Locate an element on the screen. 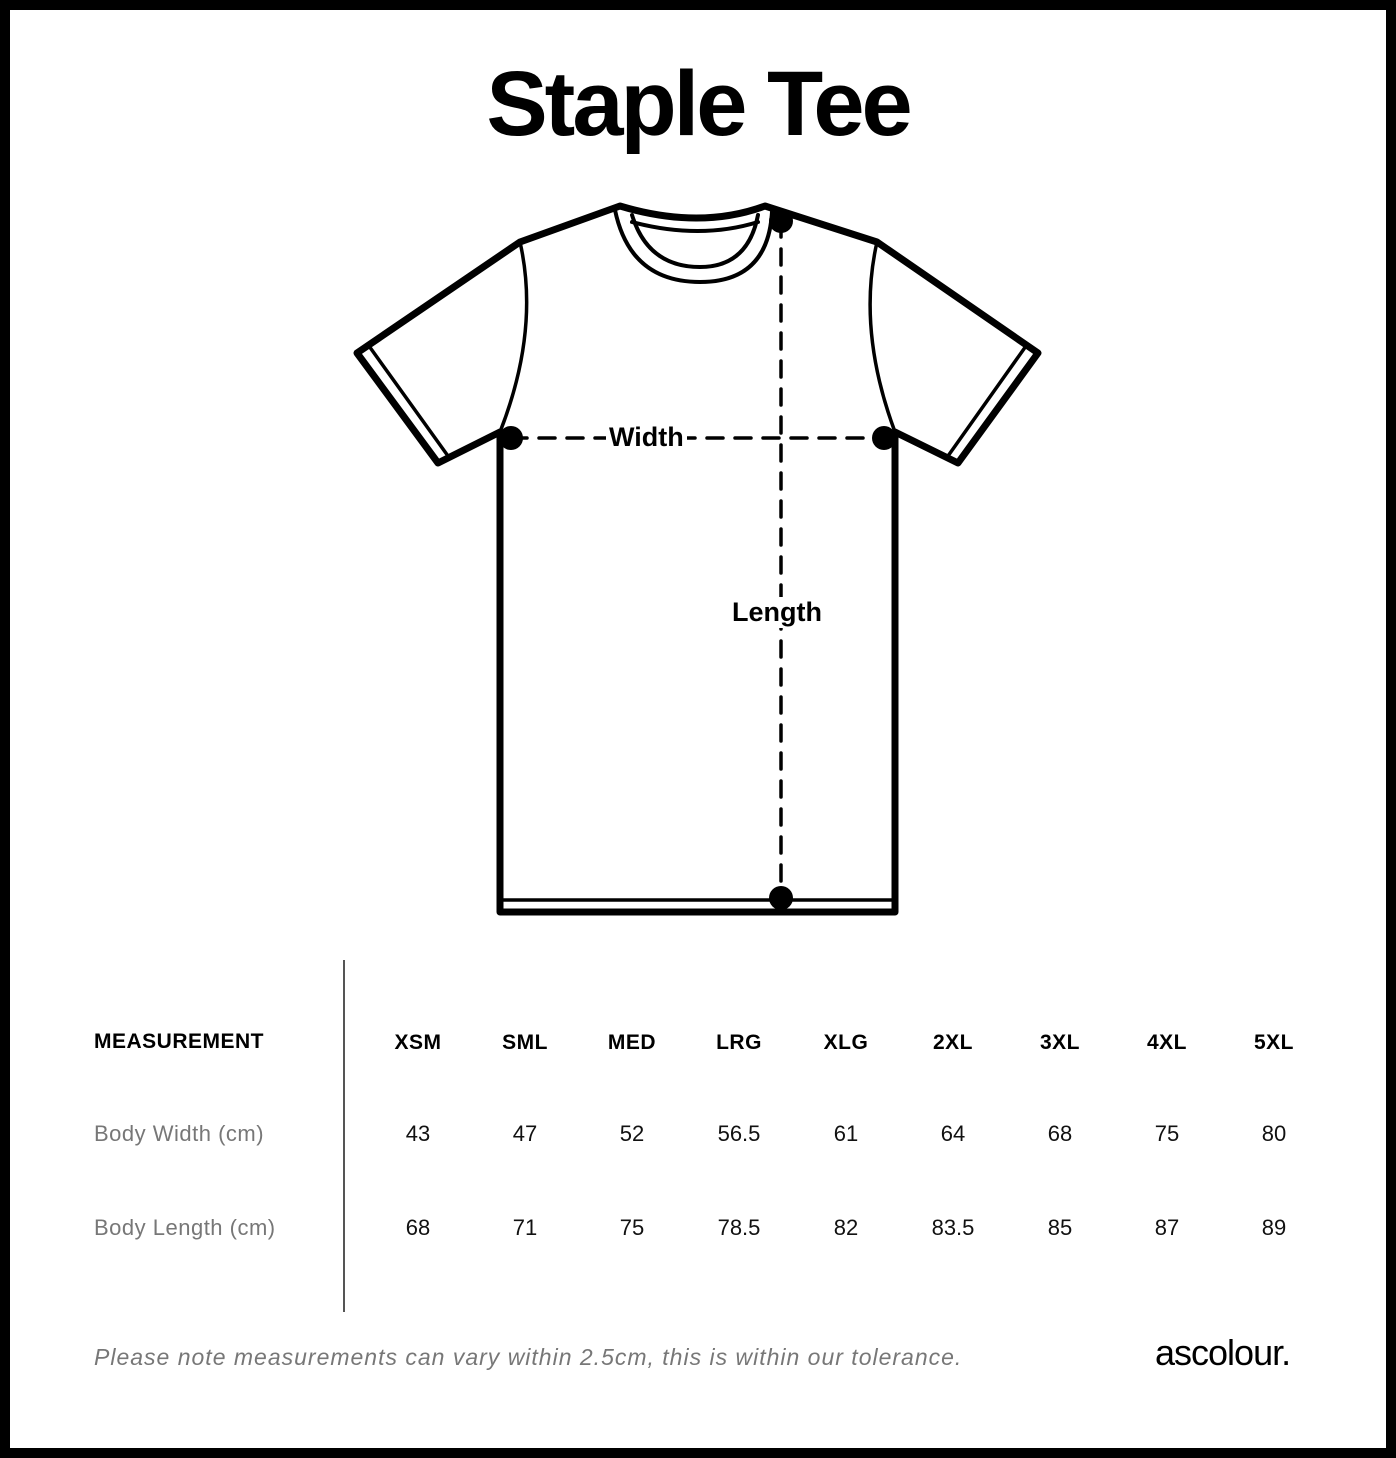  neck-band-inner is located at coordinates (695, 241).